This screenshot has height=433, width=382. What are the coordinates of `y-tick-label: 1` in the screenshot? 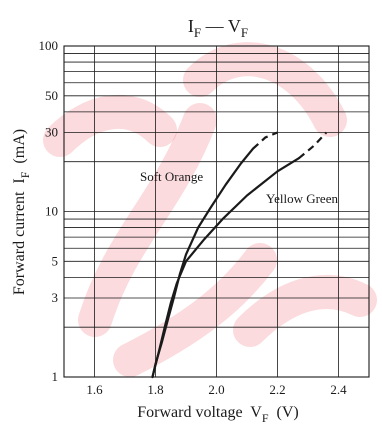 It's located at (55, 376).